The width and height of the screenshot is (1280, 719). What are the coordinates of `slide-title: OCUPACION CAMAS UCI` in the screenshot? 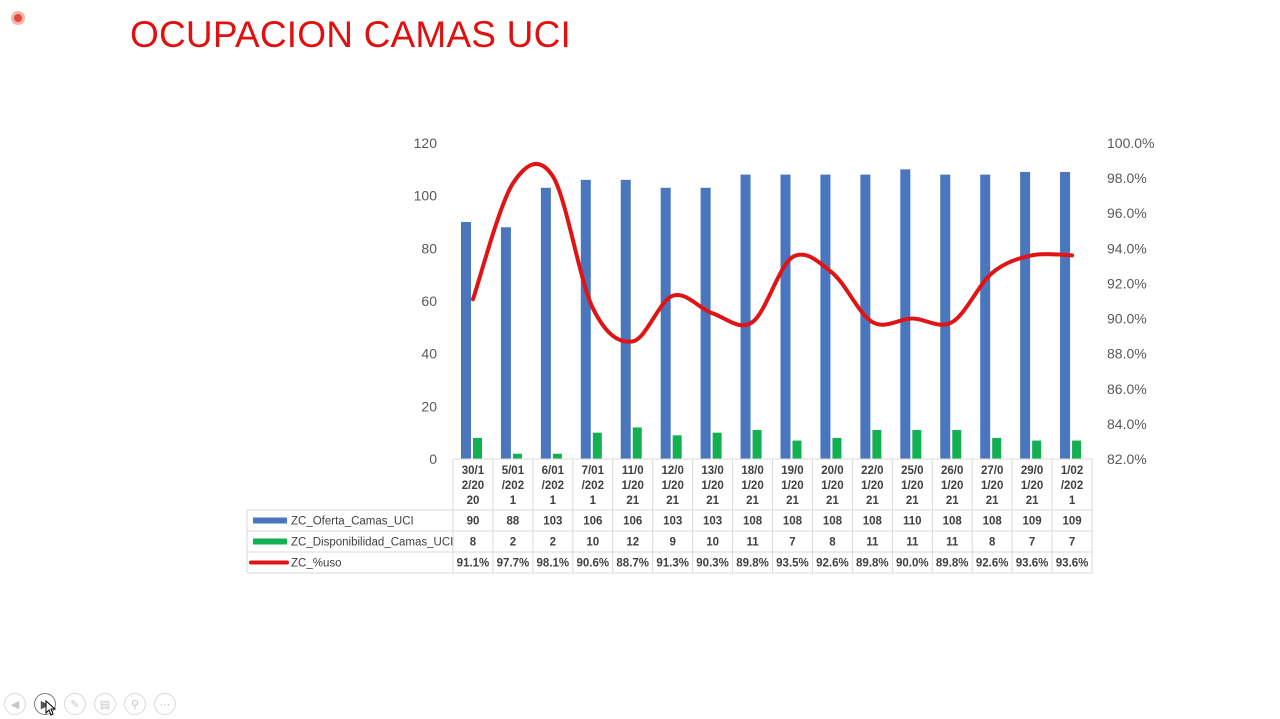 It's located at (350, 34).